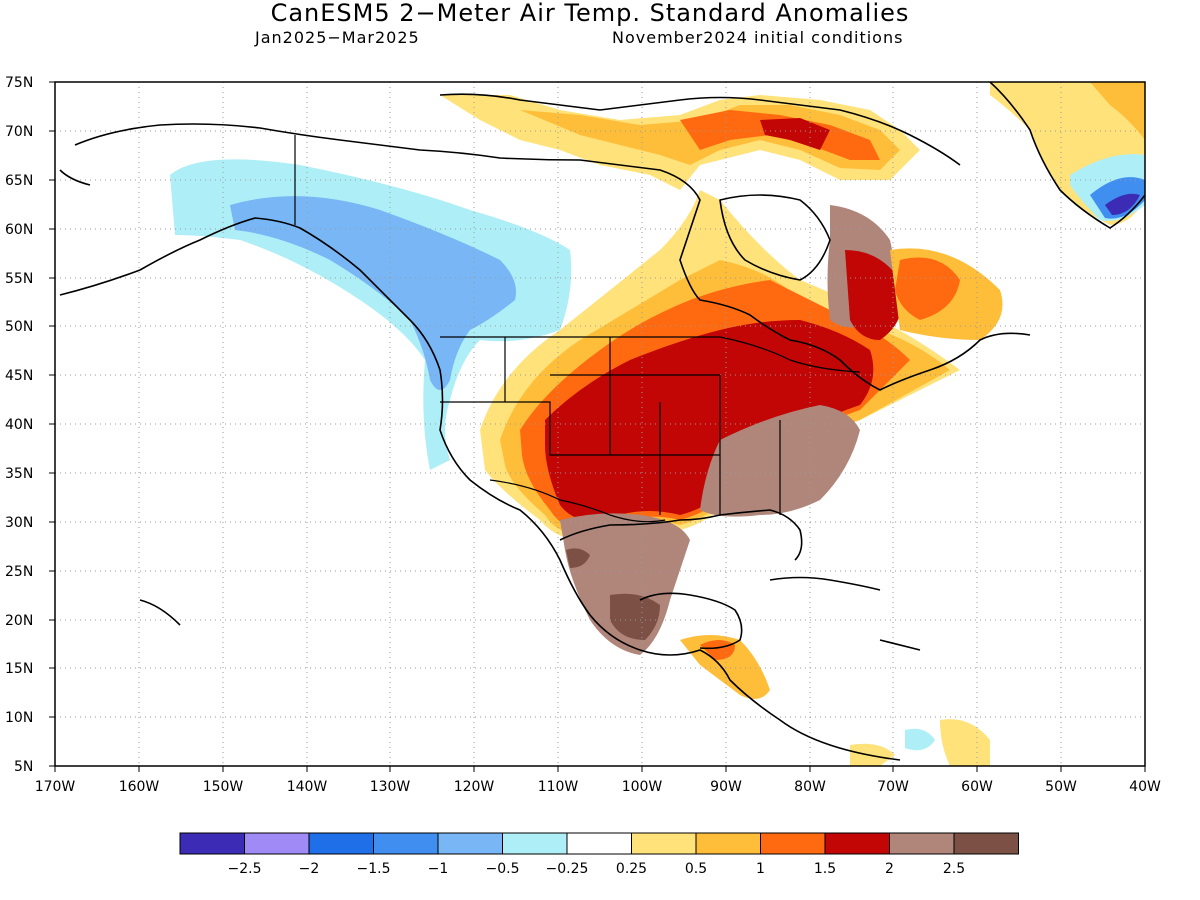  What do you see at coordinates (631, 869) in the screenshot?
I see `legend-label: 0.25` at bounding box center [631, 869].